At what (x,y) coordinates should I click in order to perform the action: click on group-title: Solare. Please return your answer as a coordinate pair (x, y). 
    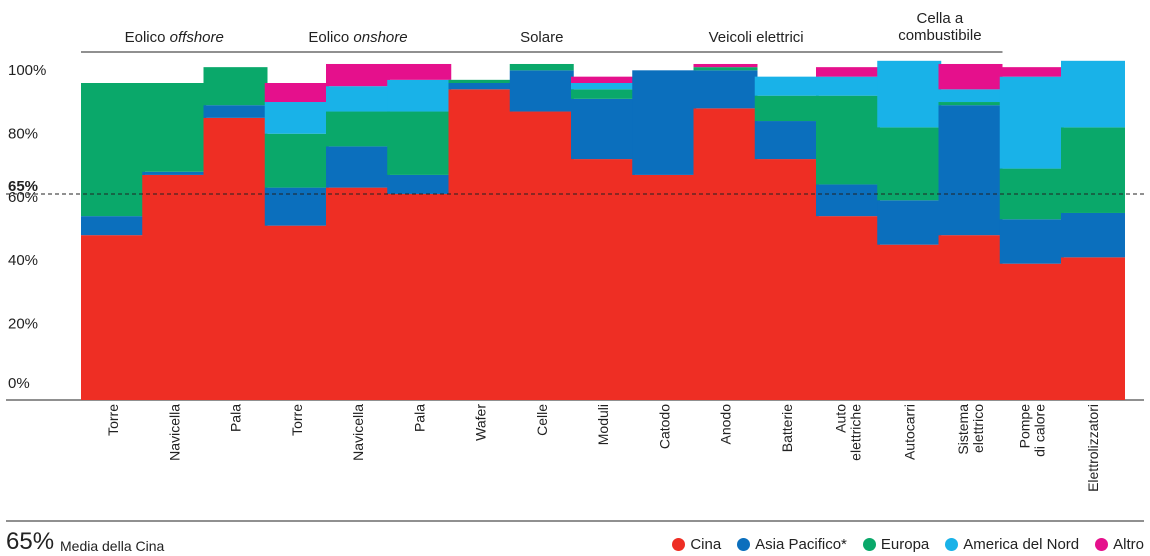
    Looking at the image, I should click on (541, 37).